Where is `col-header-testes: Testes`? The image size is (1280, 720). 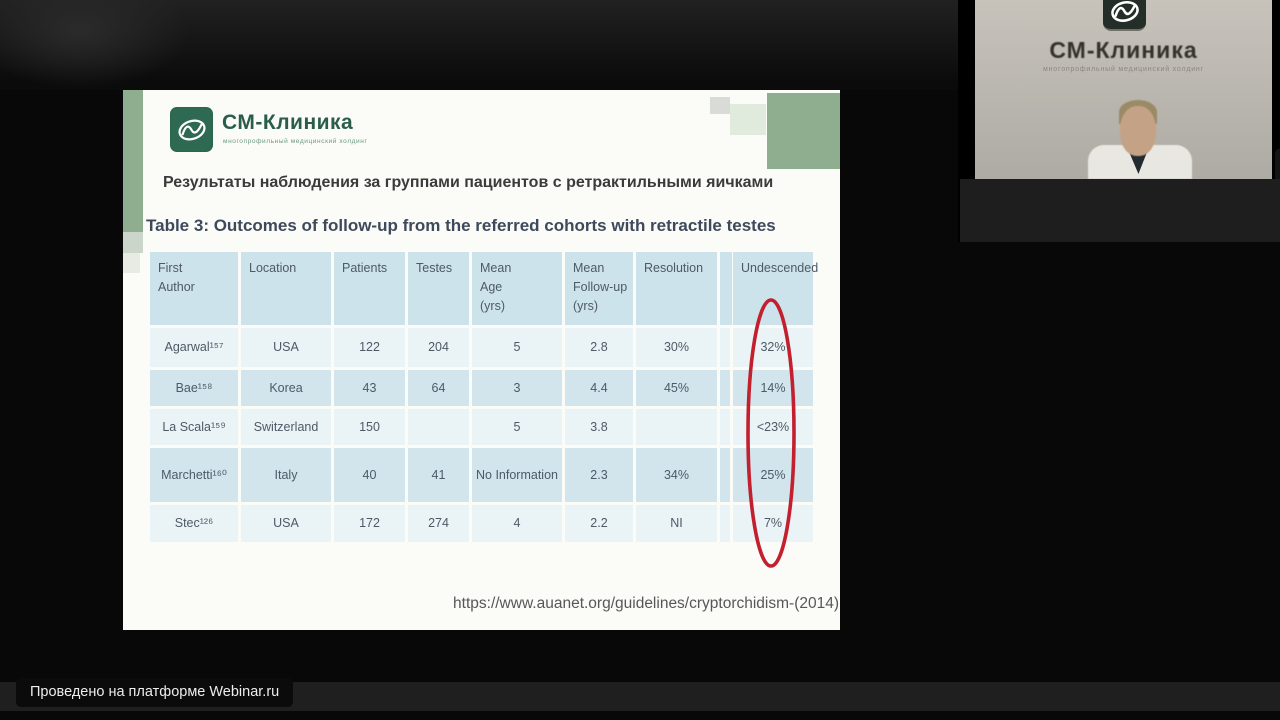 col-header-testes: Testes is located at coordinates (438, 288).